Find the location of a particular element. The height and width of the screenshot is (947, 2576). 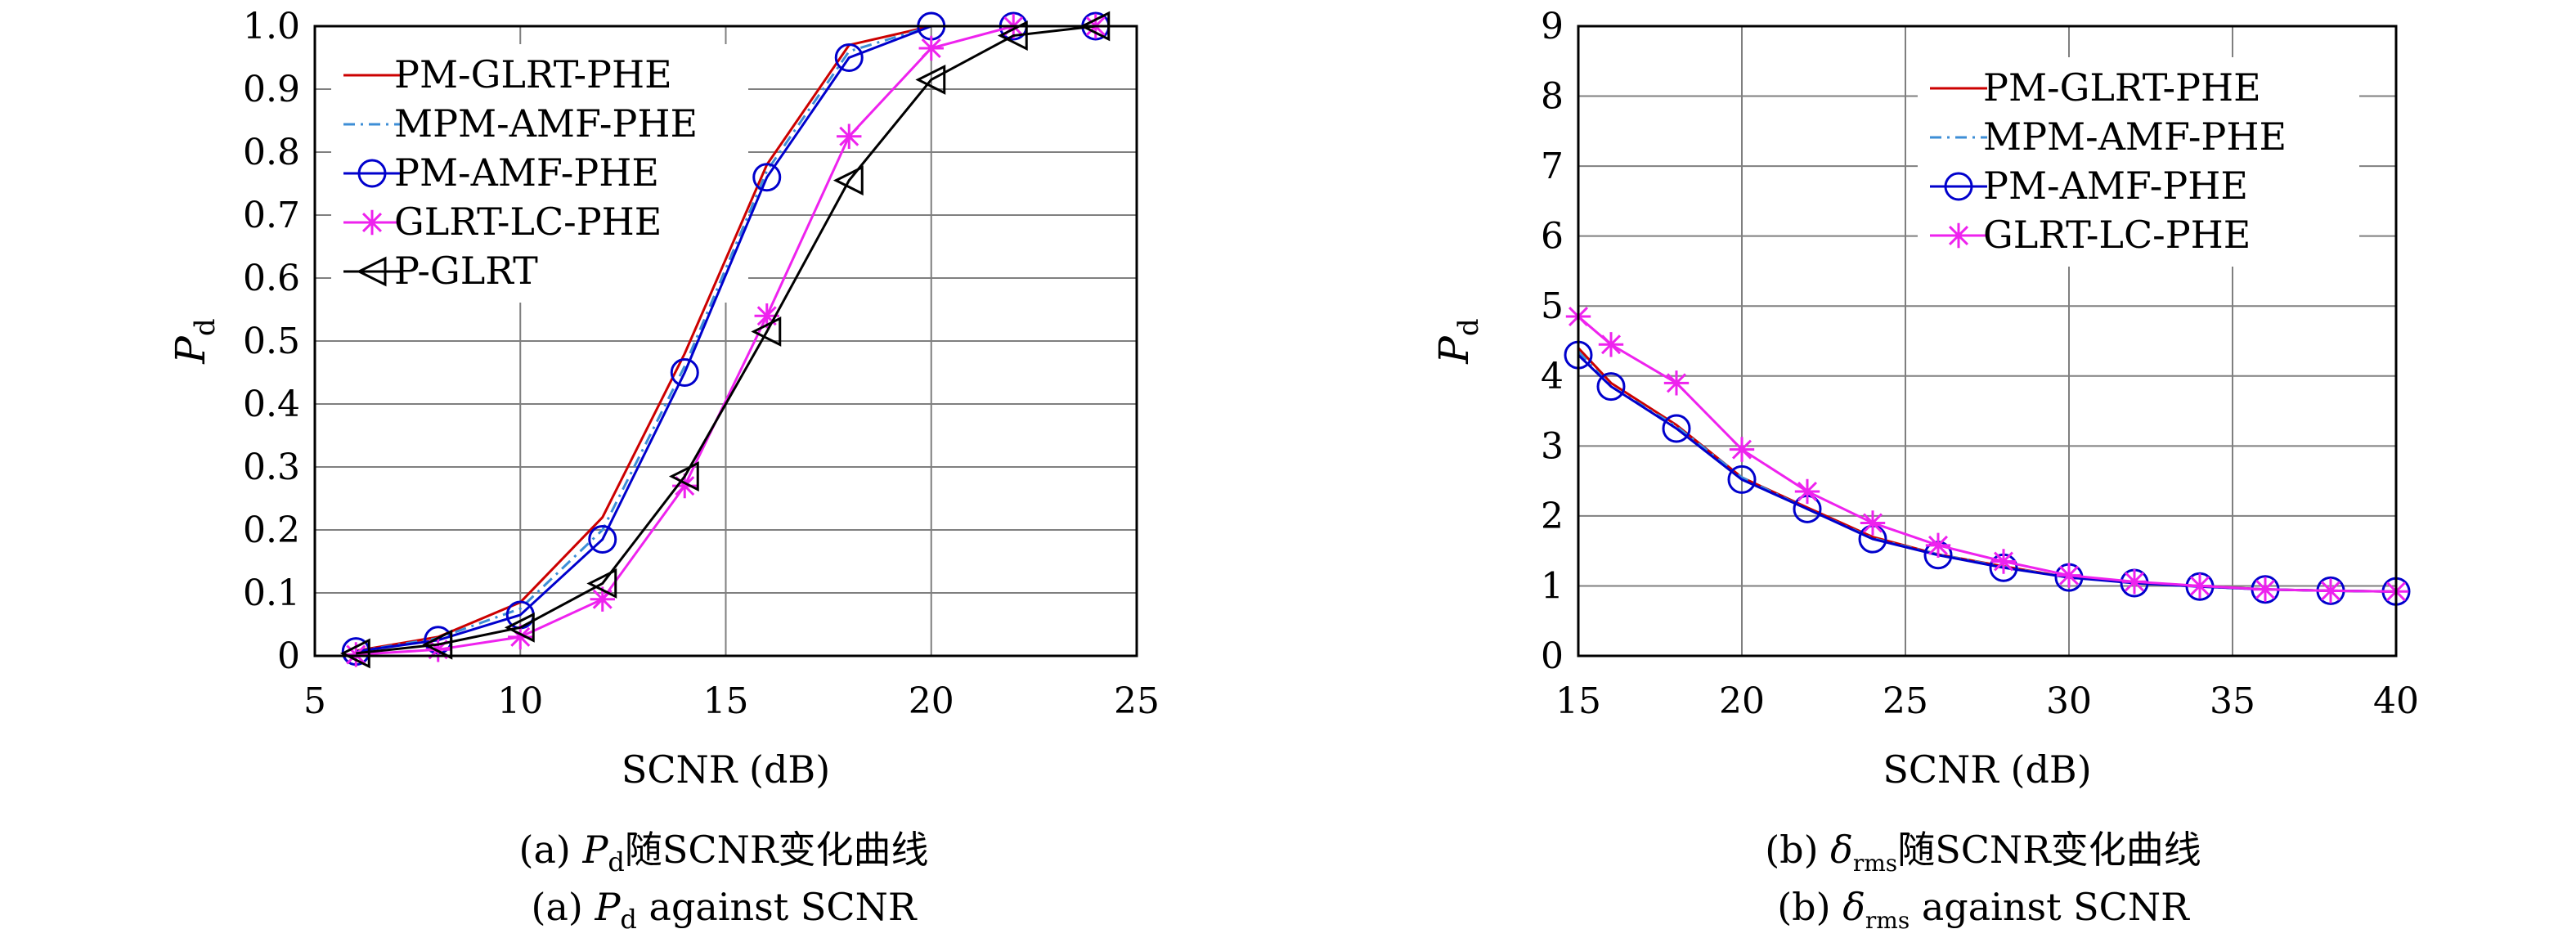

y-tick-label: 0.4 is located at coordinates (271, 404).